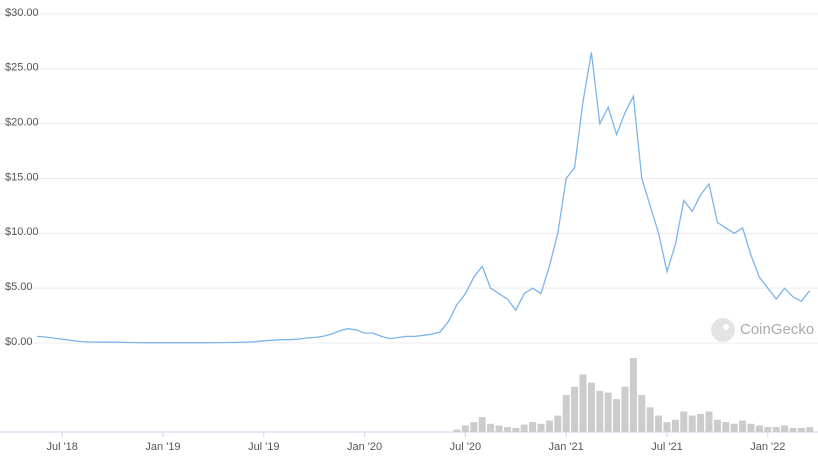 This screenshot has width=818, height=456. I want to click on y-tick-label: $20.00, so click(22, 123).